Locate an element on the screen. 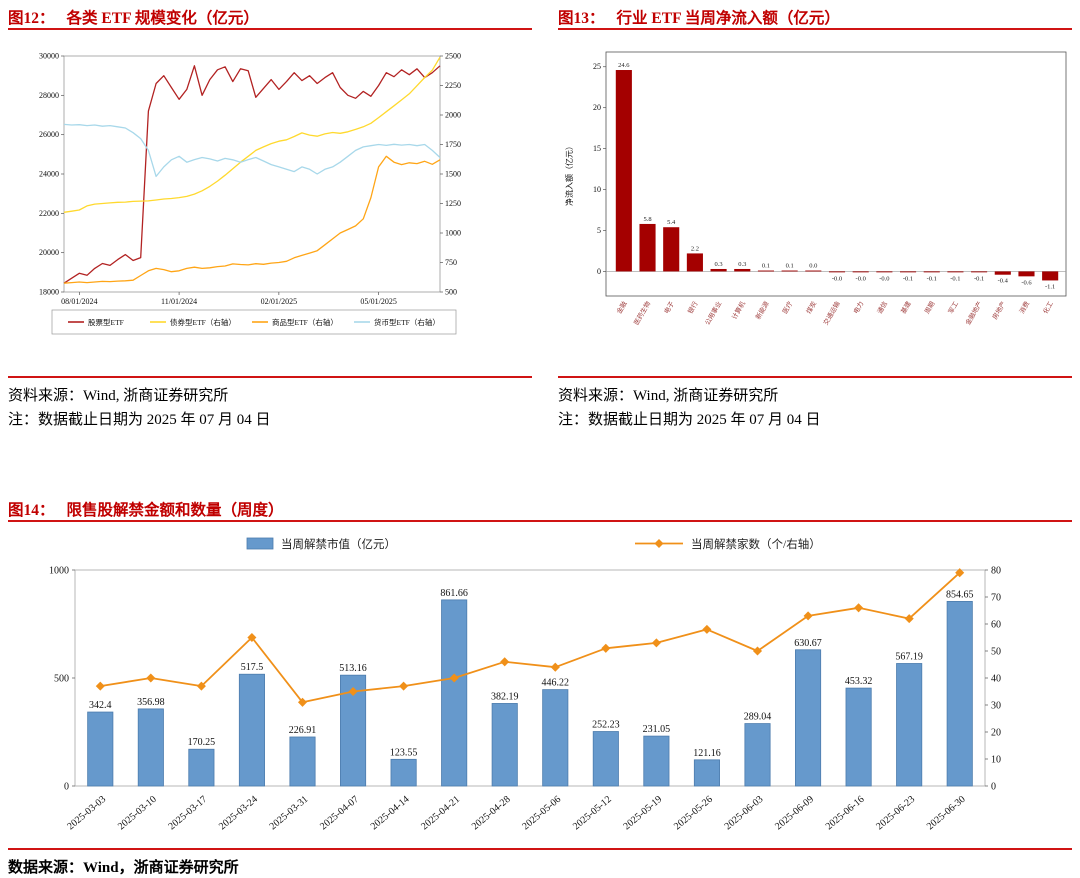  fig13-bar-value-label: -1.1 is located at coordinates (1050, 286).